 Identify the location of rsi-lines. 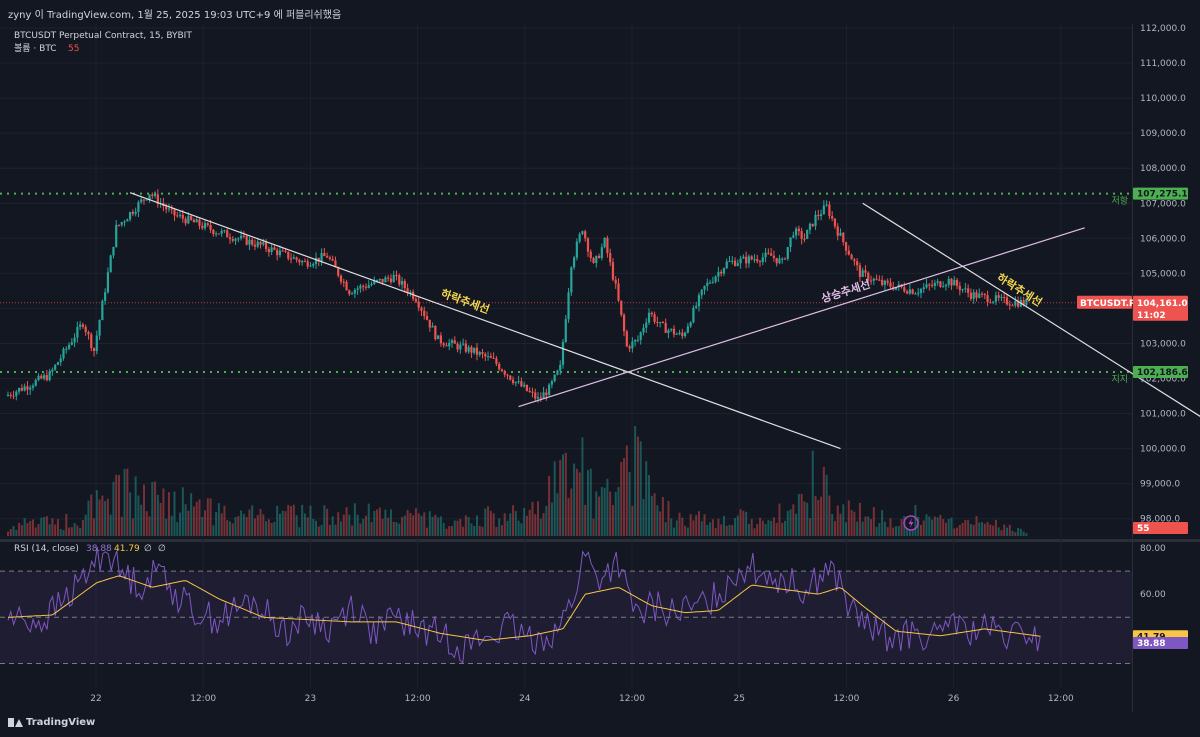
(524, 605).